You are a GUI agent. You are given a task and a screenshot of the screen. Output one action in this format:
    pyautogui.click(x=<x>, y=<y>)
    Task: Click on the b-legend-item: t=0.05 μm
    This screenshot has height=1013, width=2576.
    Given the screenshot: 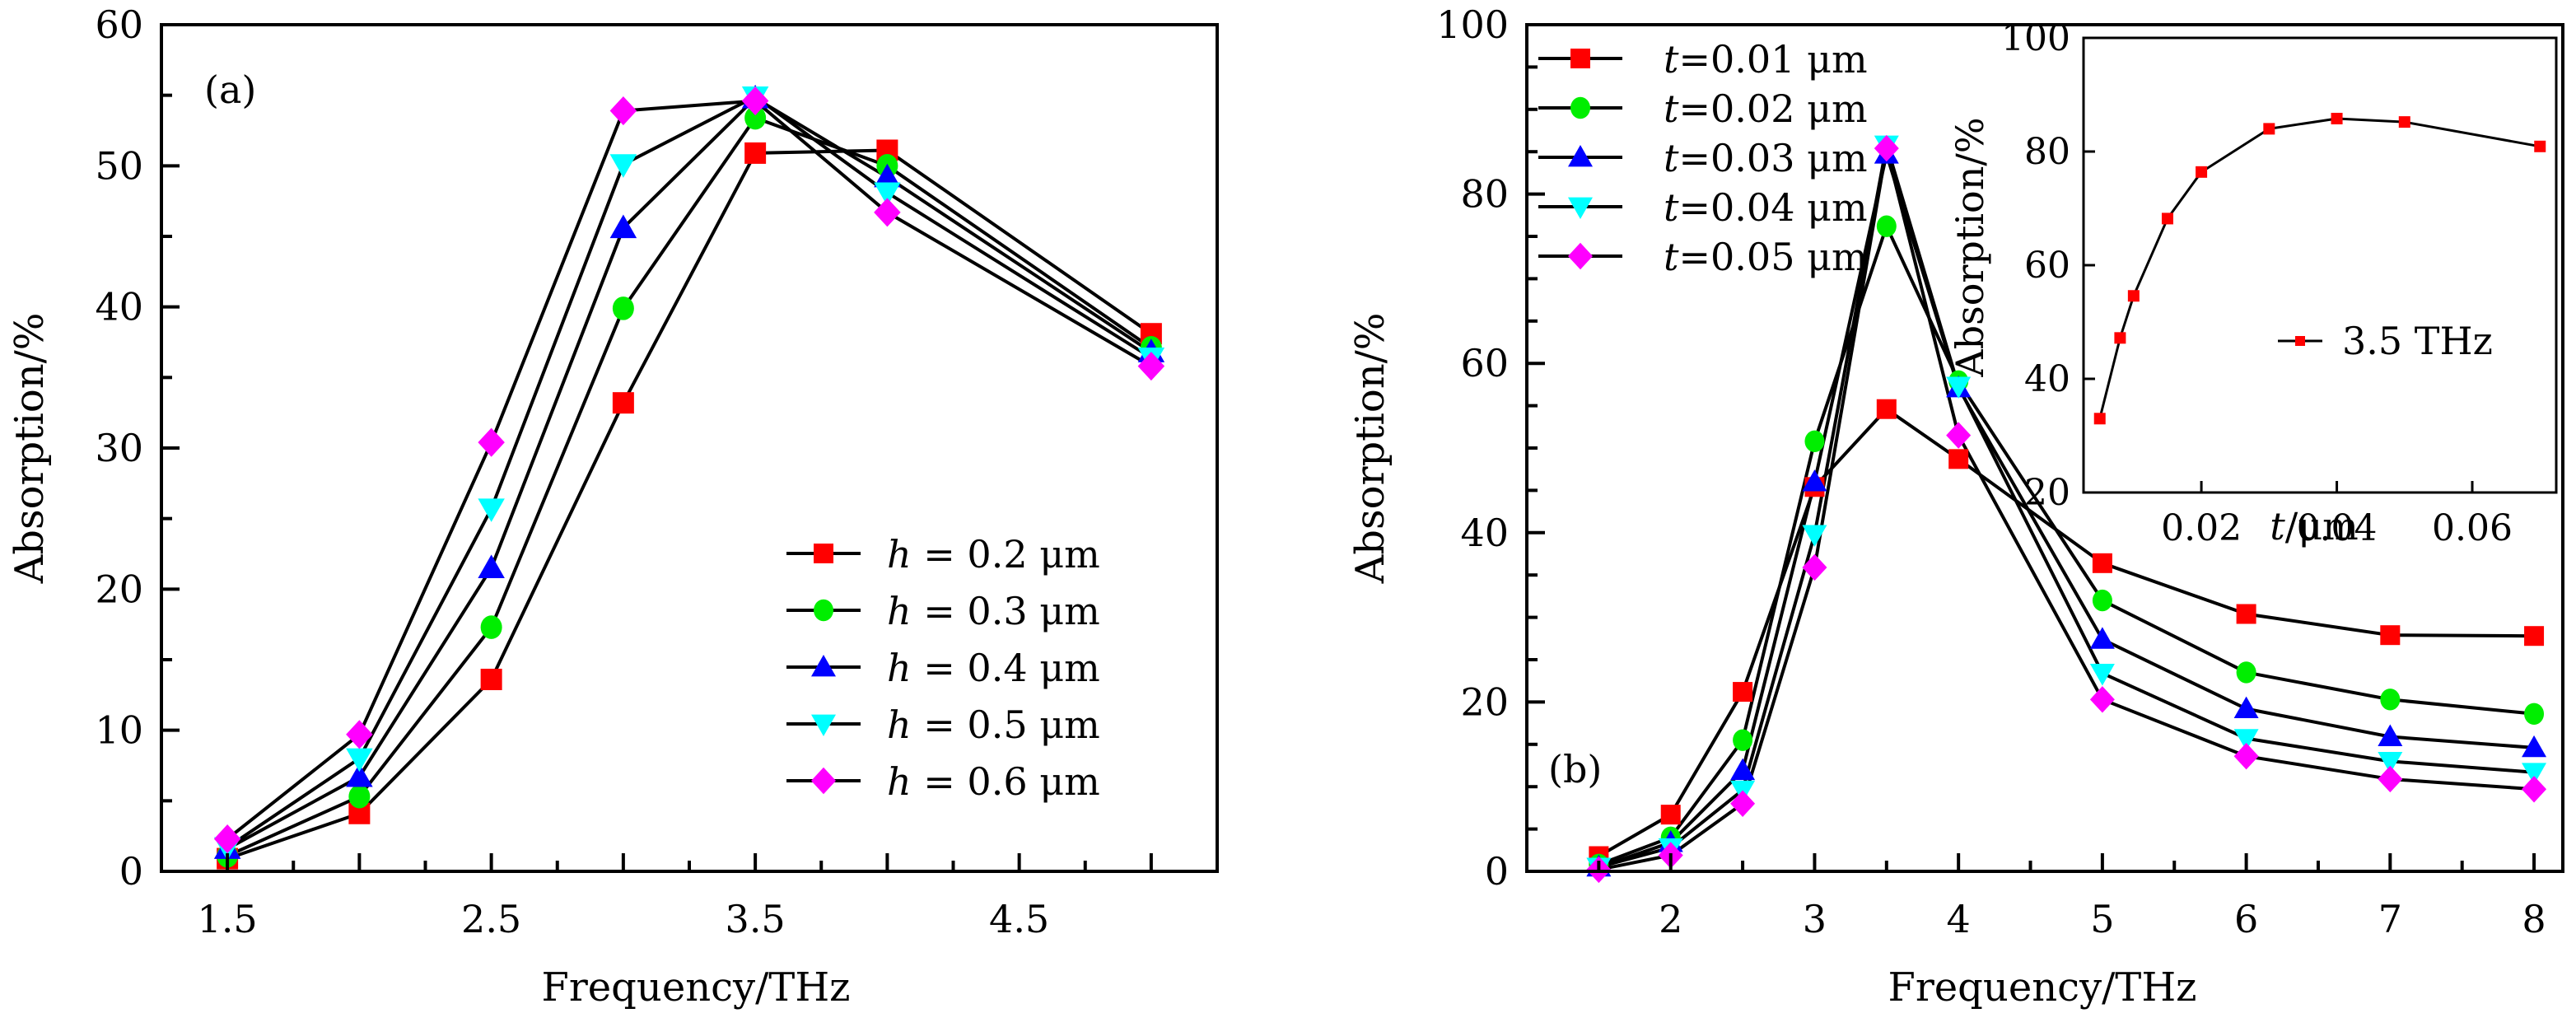 What is the action you would take?
    pyautogui.click(x=1703, y=257)
    